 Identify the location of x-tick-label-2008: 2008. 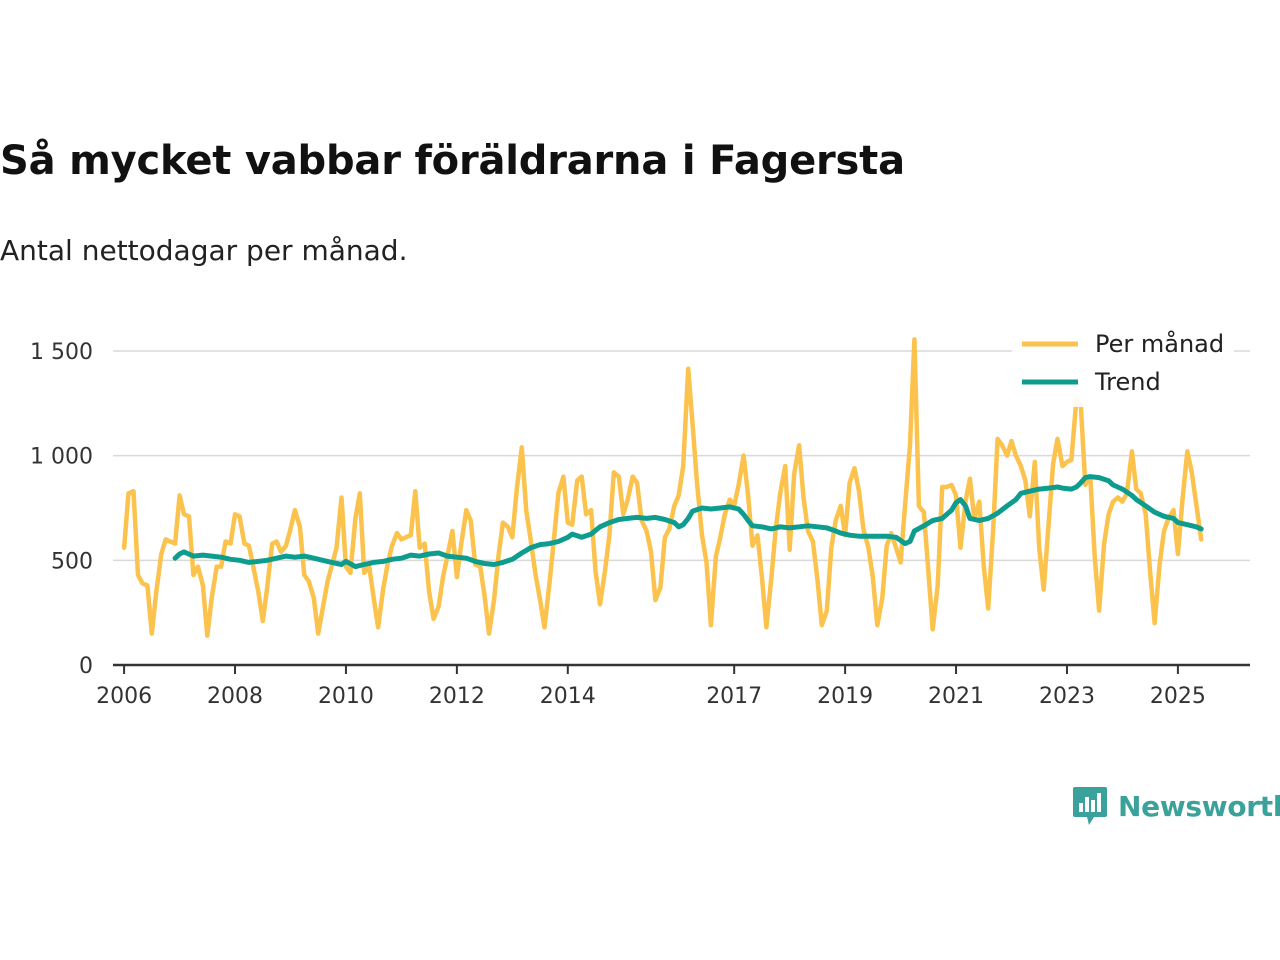
(235, 696).